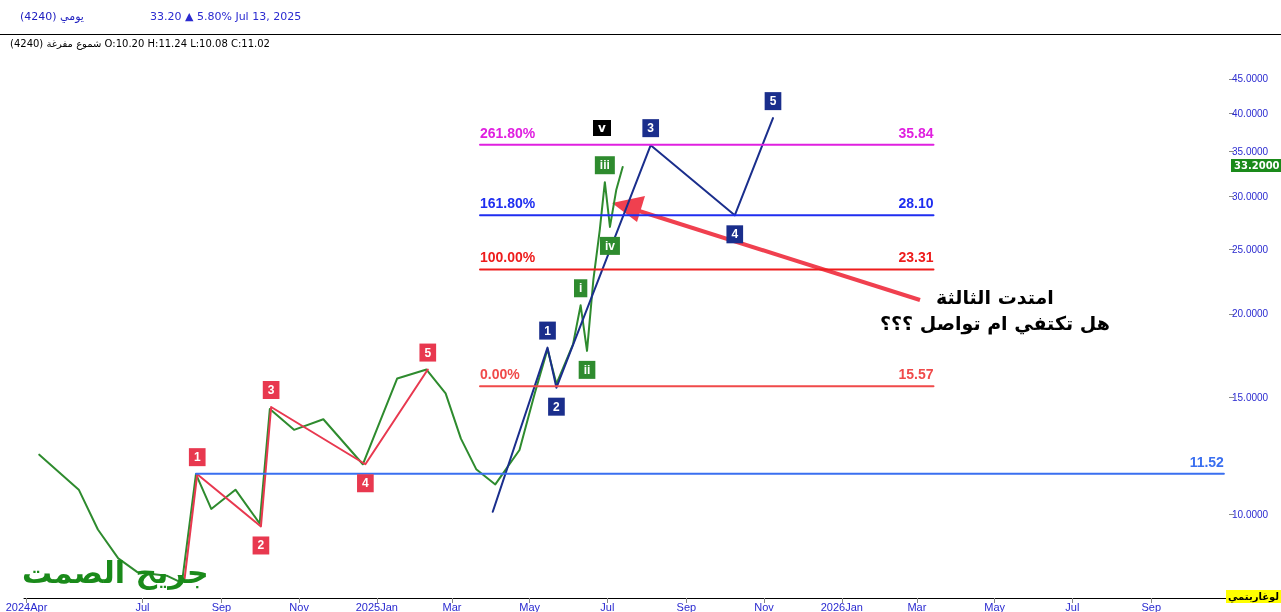  What do you see at coordinates (1250, 113) in the screenshot?
I see `y-tick-label: 40.0000` at bounding box center [1250, 113].